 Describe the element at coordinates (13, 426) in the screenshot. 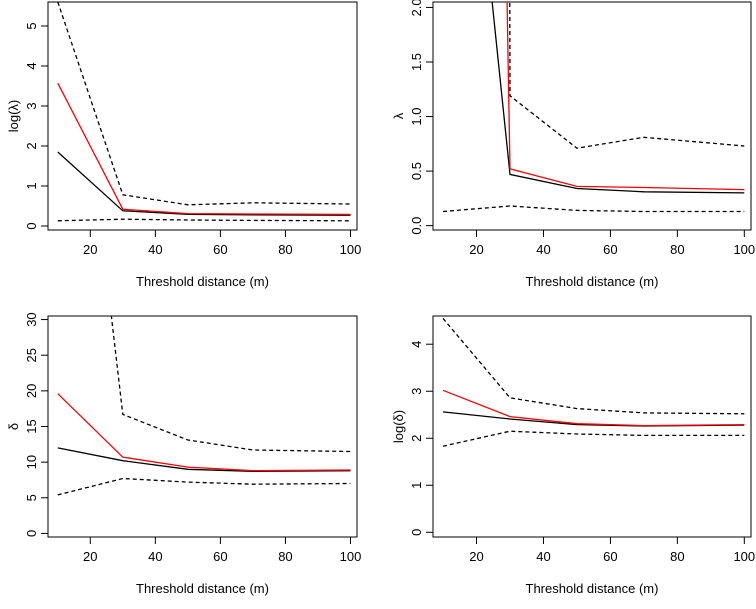

I see `y-axis-label: δ` at that location.